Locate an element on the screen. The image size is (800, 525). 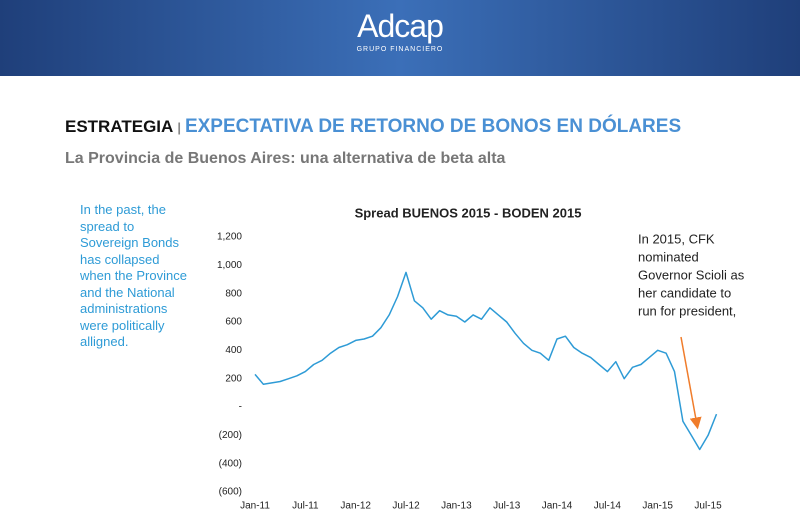
x-tick-label: Jan-14 is located at coordinates (557, 506).